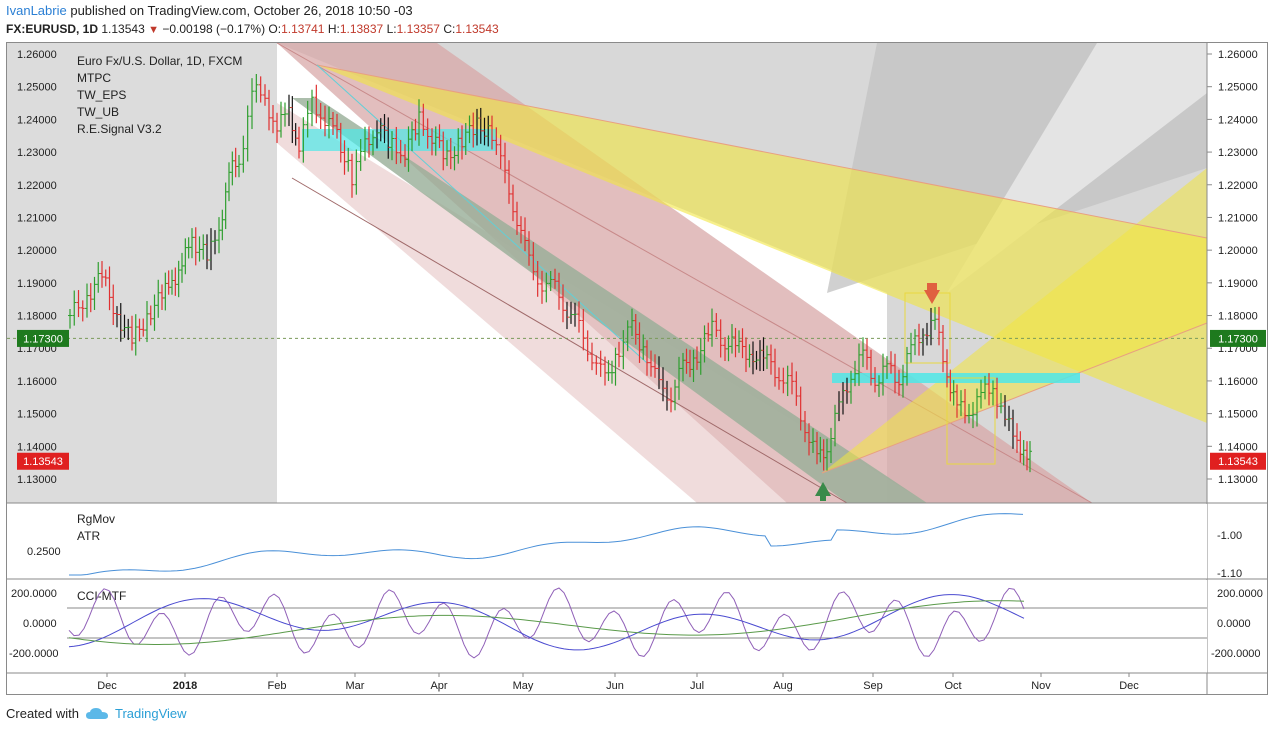  Describe the element at coordinates (150, 713) in the screenshot. I see `tradingview-link: TradingView` at that location.